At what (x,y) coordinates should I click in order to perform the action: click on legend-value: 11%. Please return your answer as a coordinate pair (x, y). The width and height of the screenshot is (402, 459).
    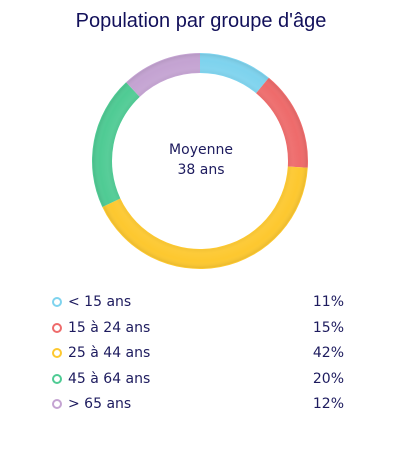
    Looking at the image, I should click on (328, 302).